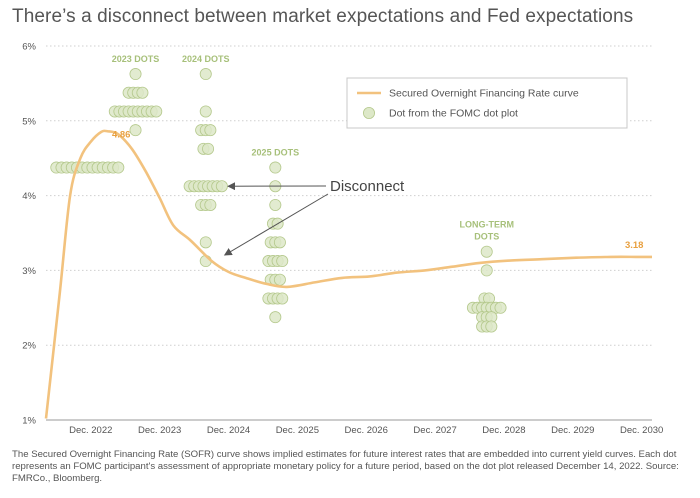 This screenshot has height=498, width=700. Describe the element at coordinates (29, 421) in the screenshot. I see `y-tick-label: 1%` at that location.